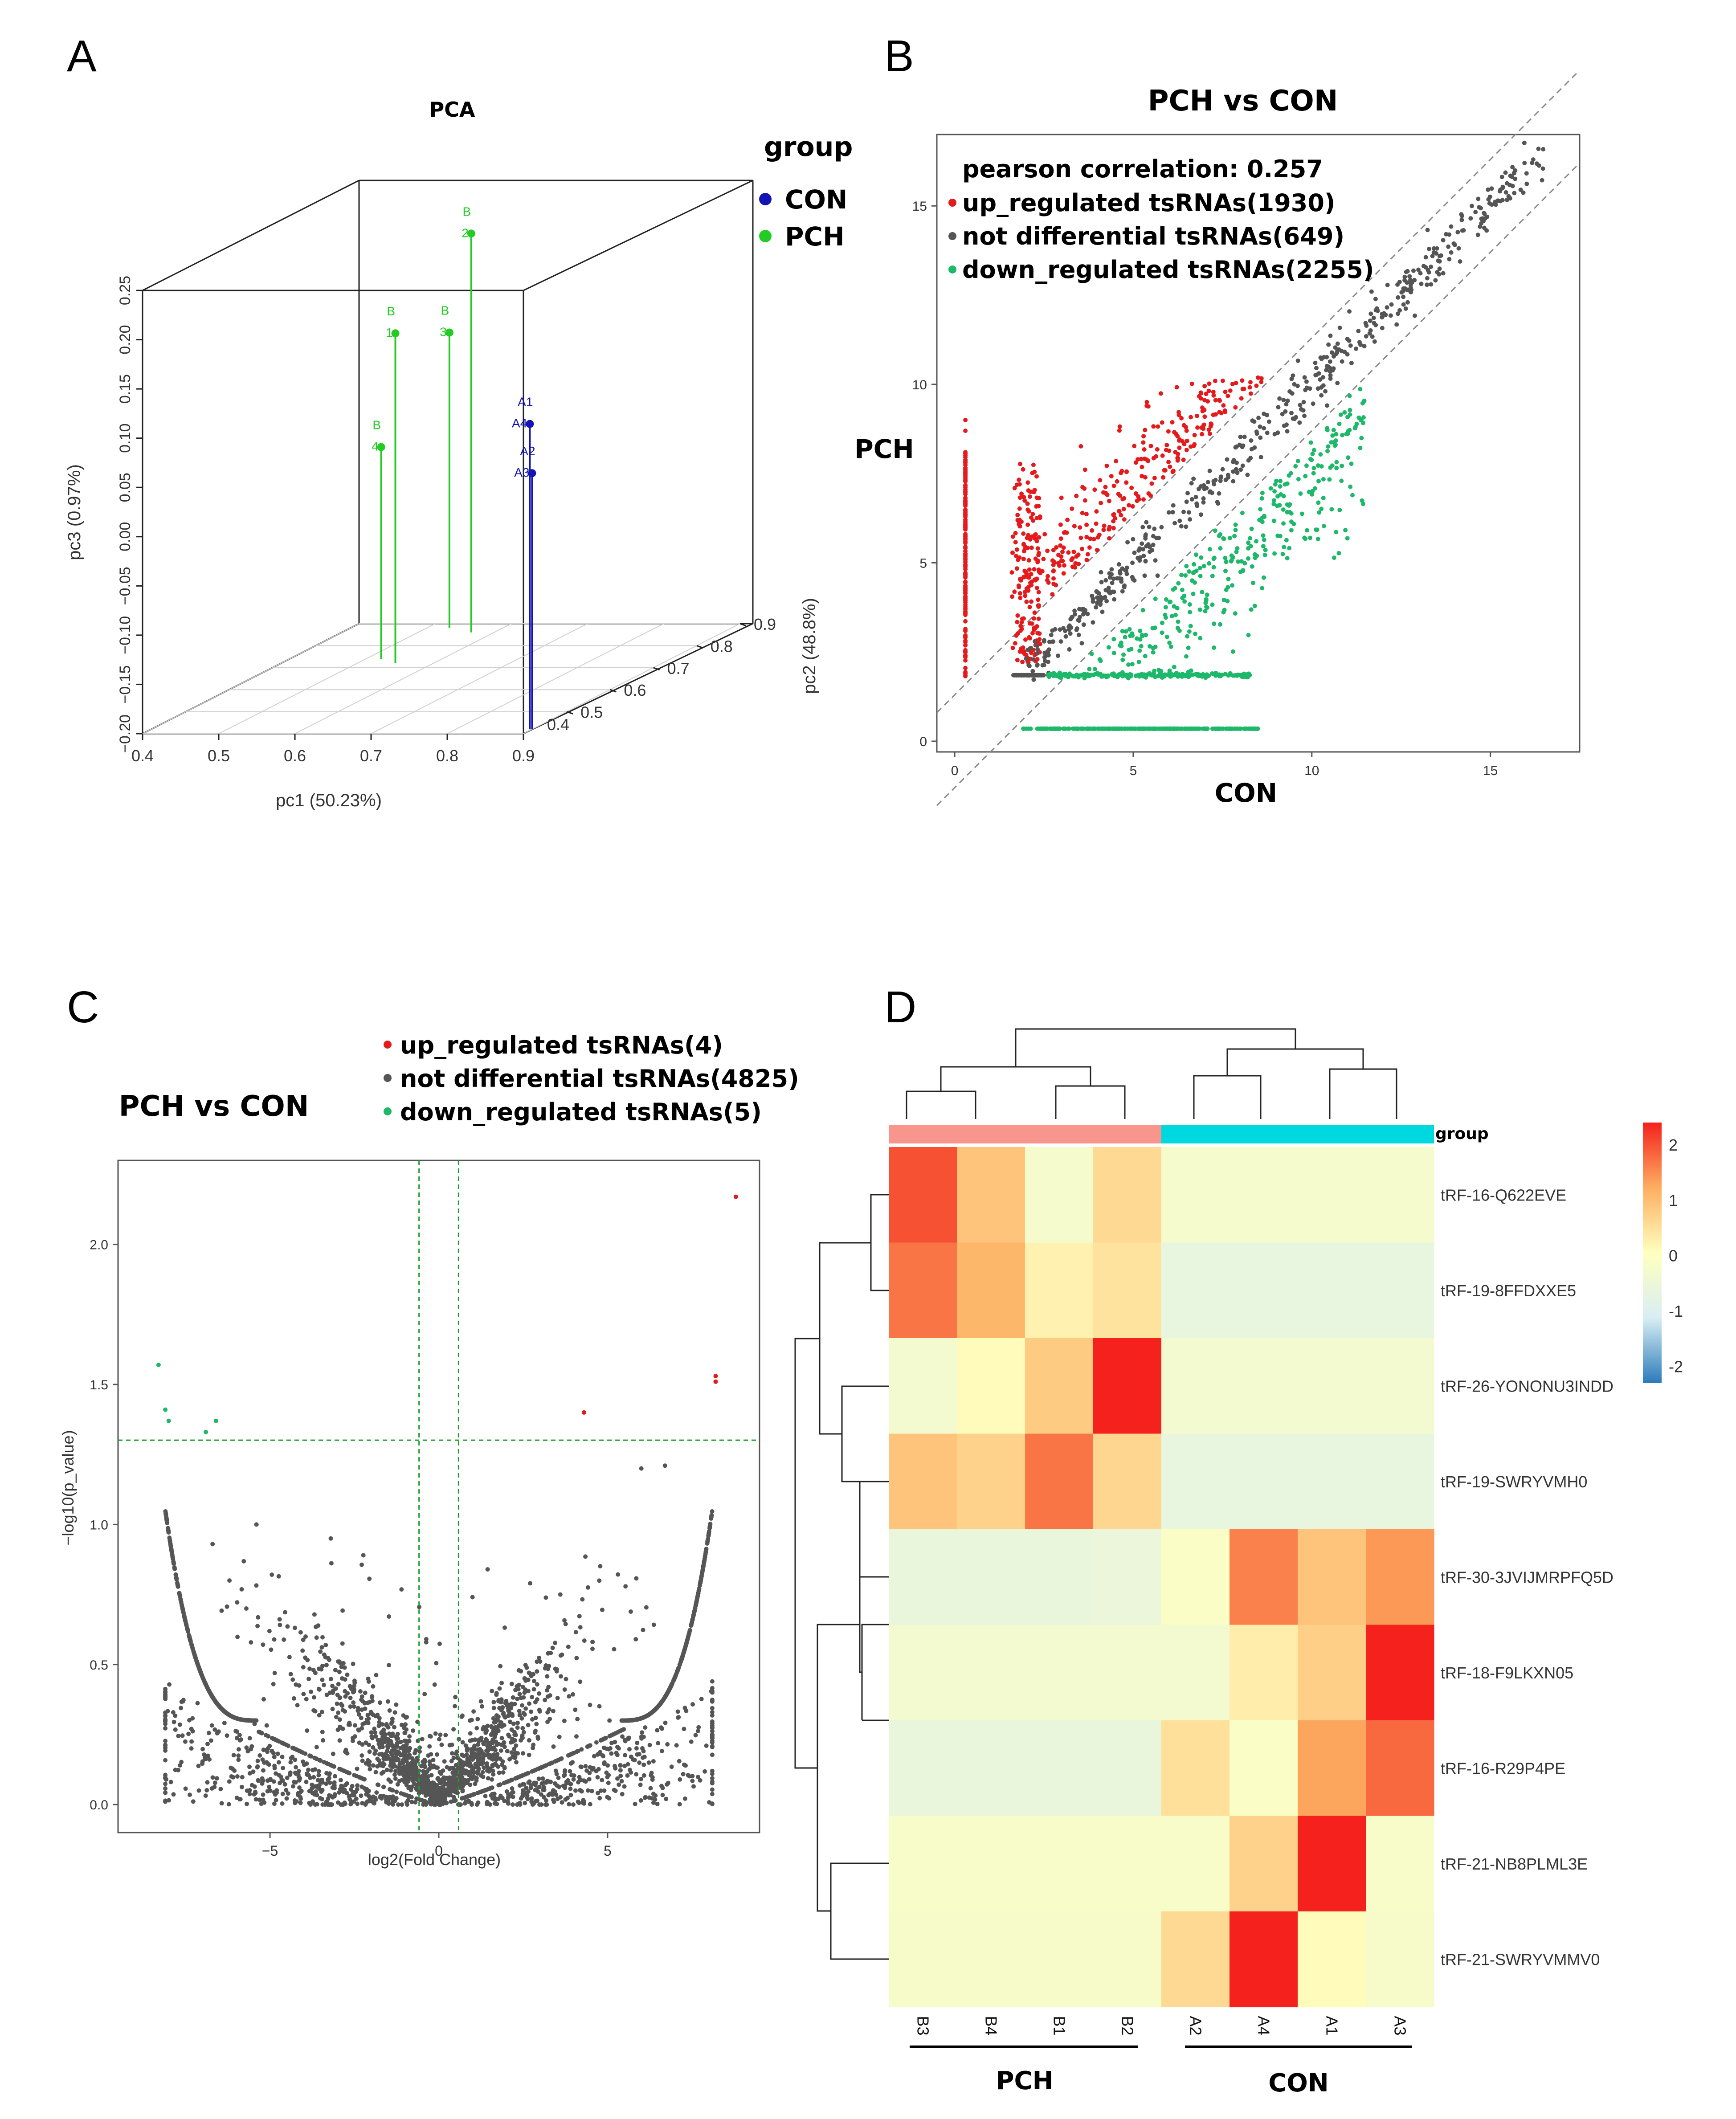 Image resolution: width=1736 pixels, height=2119 pixels. What do you see at coordinates (471, 233) in the screenshot?
I see `pca-point` at bounding box center [471, 233].